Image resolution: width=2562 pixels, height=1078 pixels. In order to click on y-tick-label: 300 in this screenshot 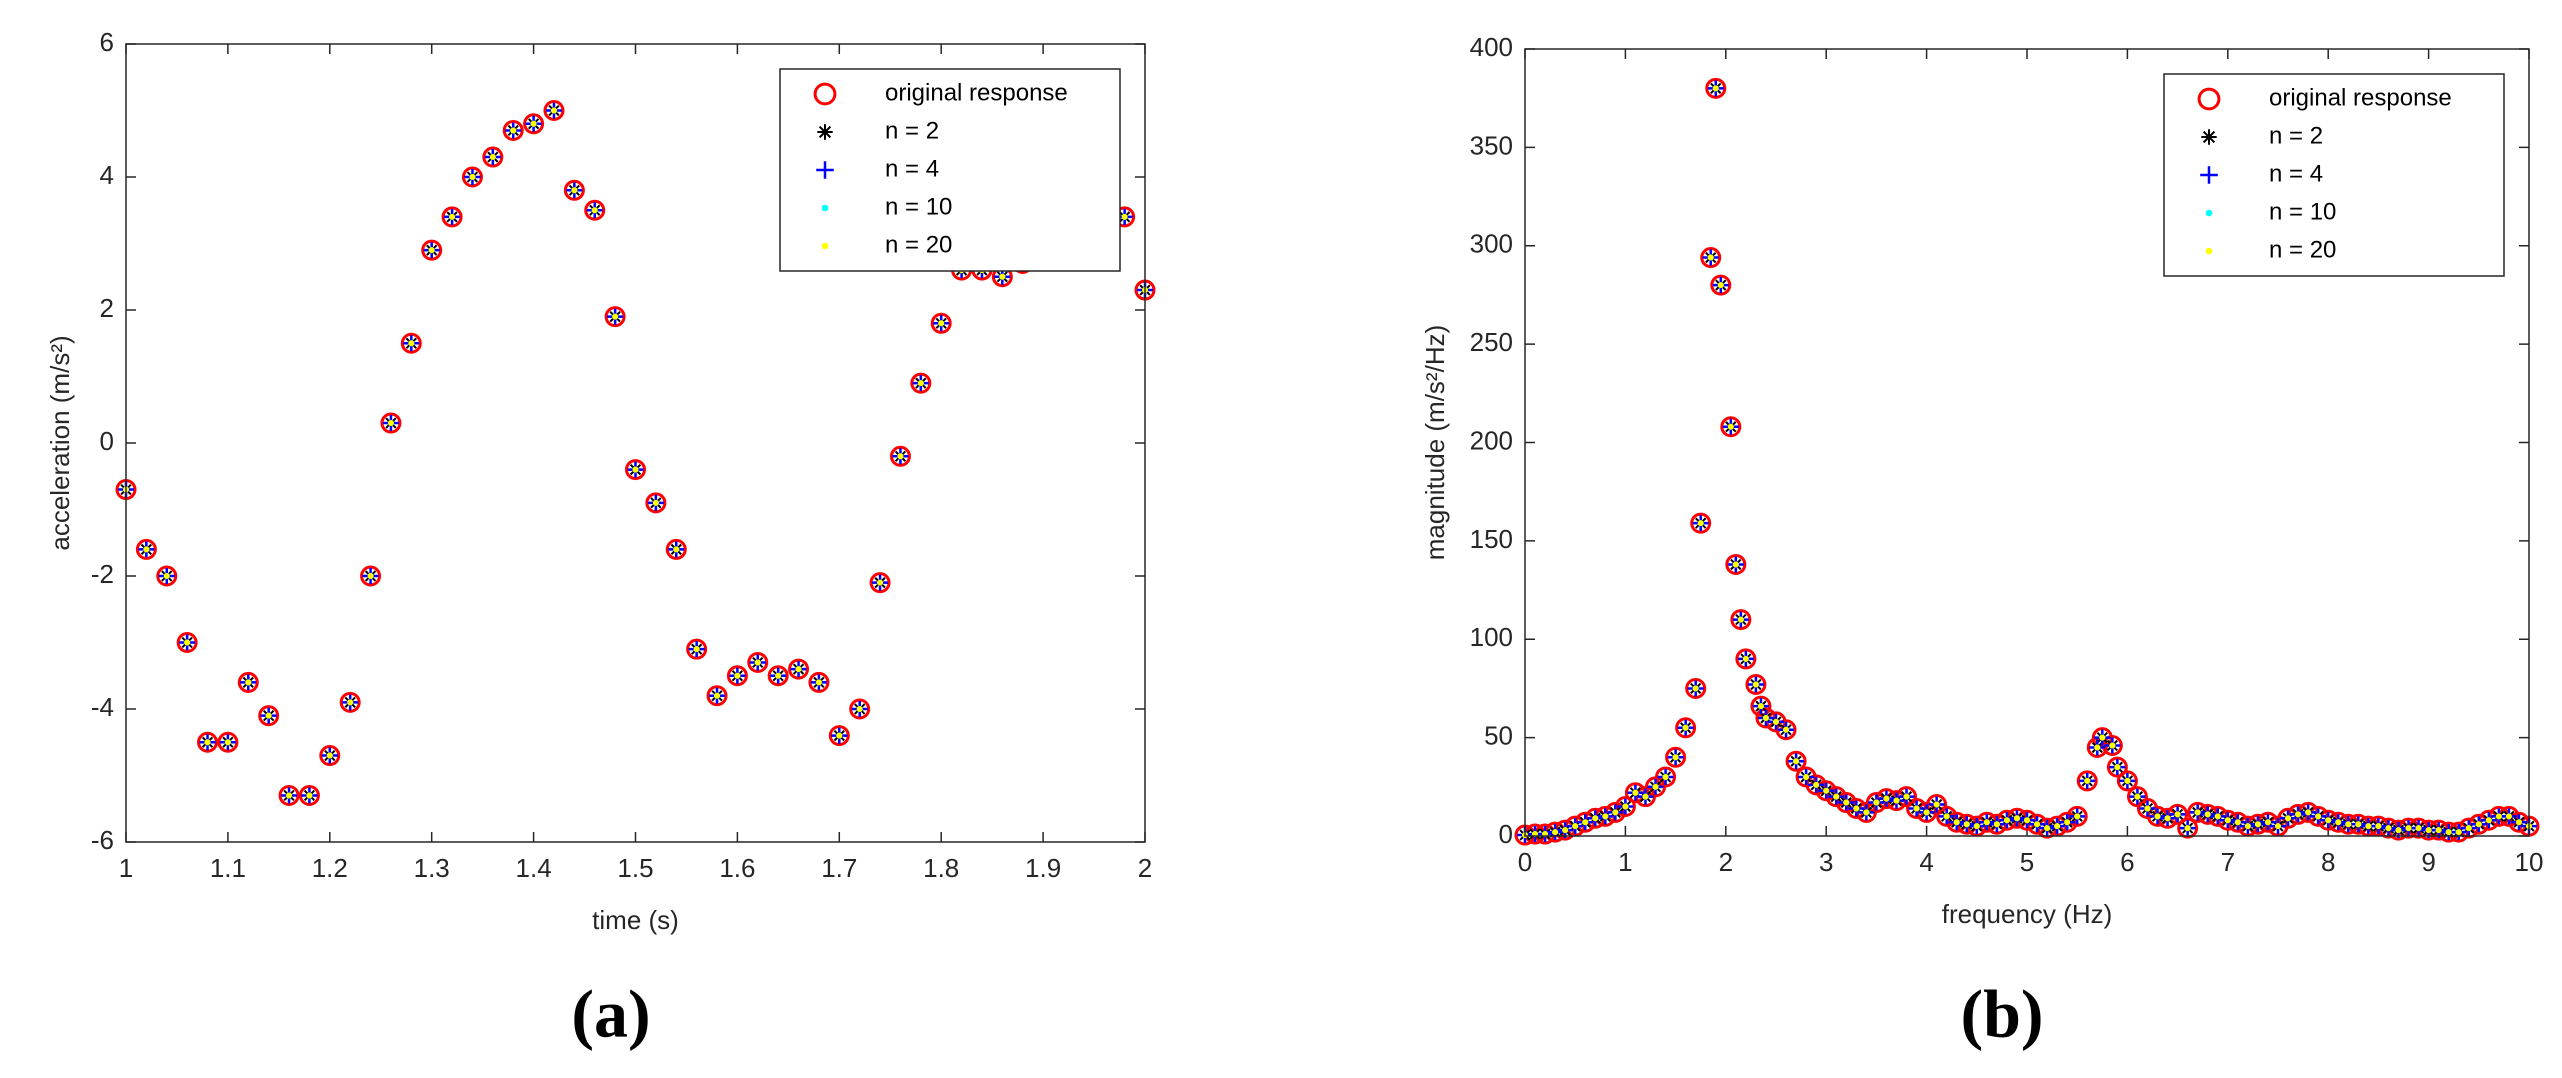, I will do `click(1491, 244)`.